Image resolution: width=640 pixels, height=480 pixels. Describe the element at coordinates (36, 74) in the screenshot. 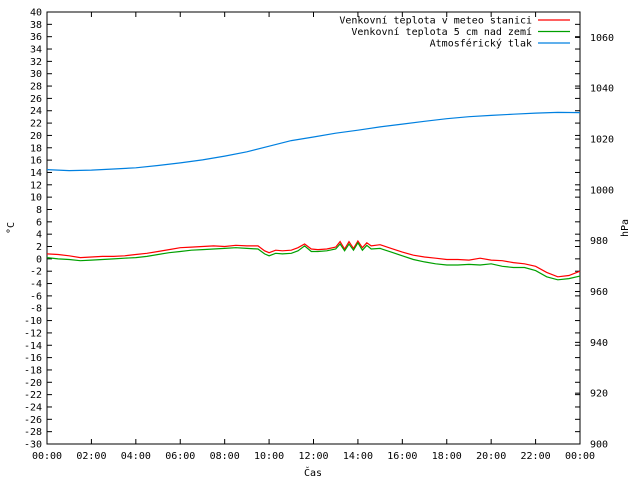

I see `y-left-tick-label: 30` at that location.